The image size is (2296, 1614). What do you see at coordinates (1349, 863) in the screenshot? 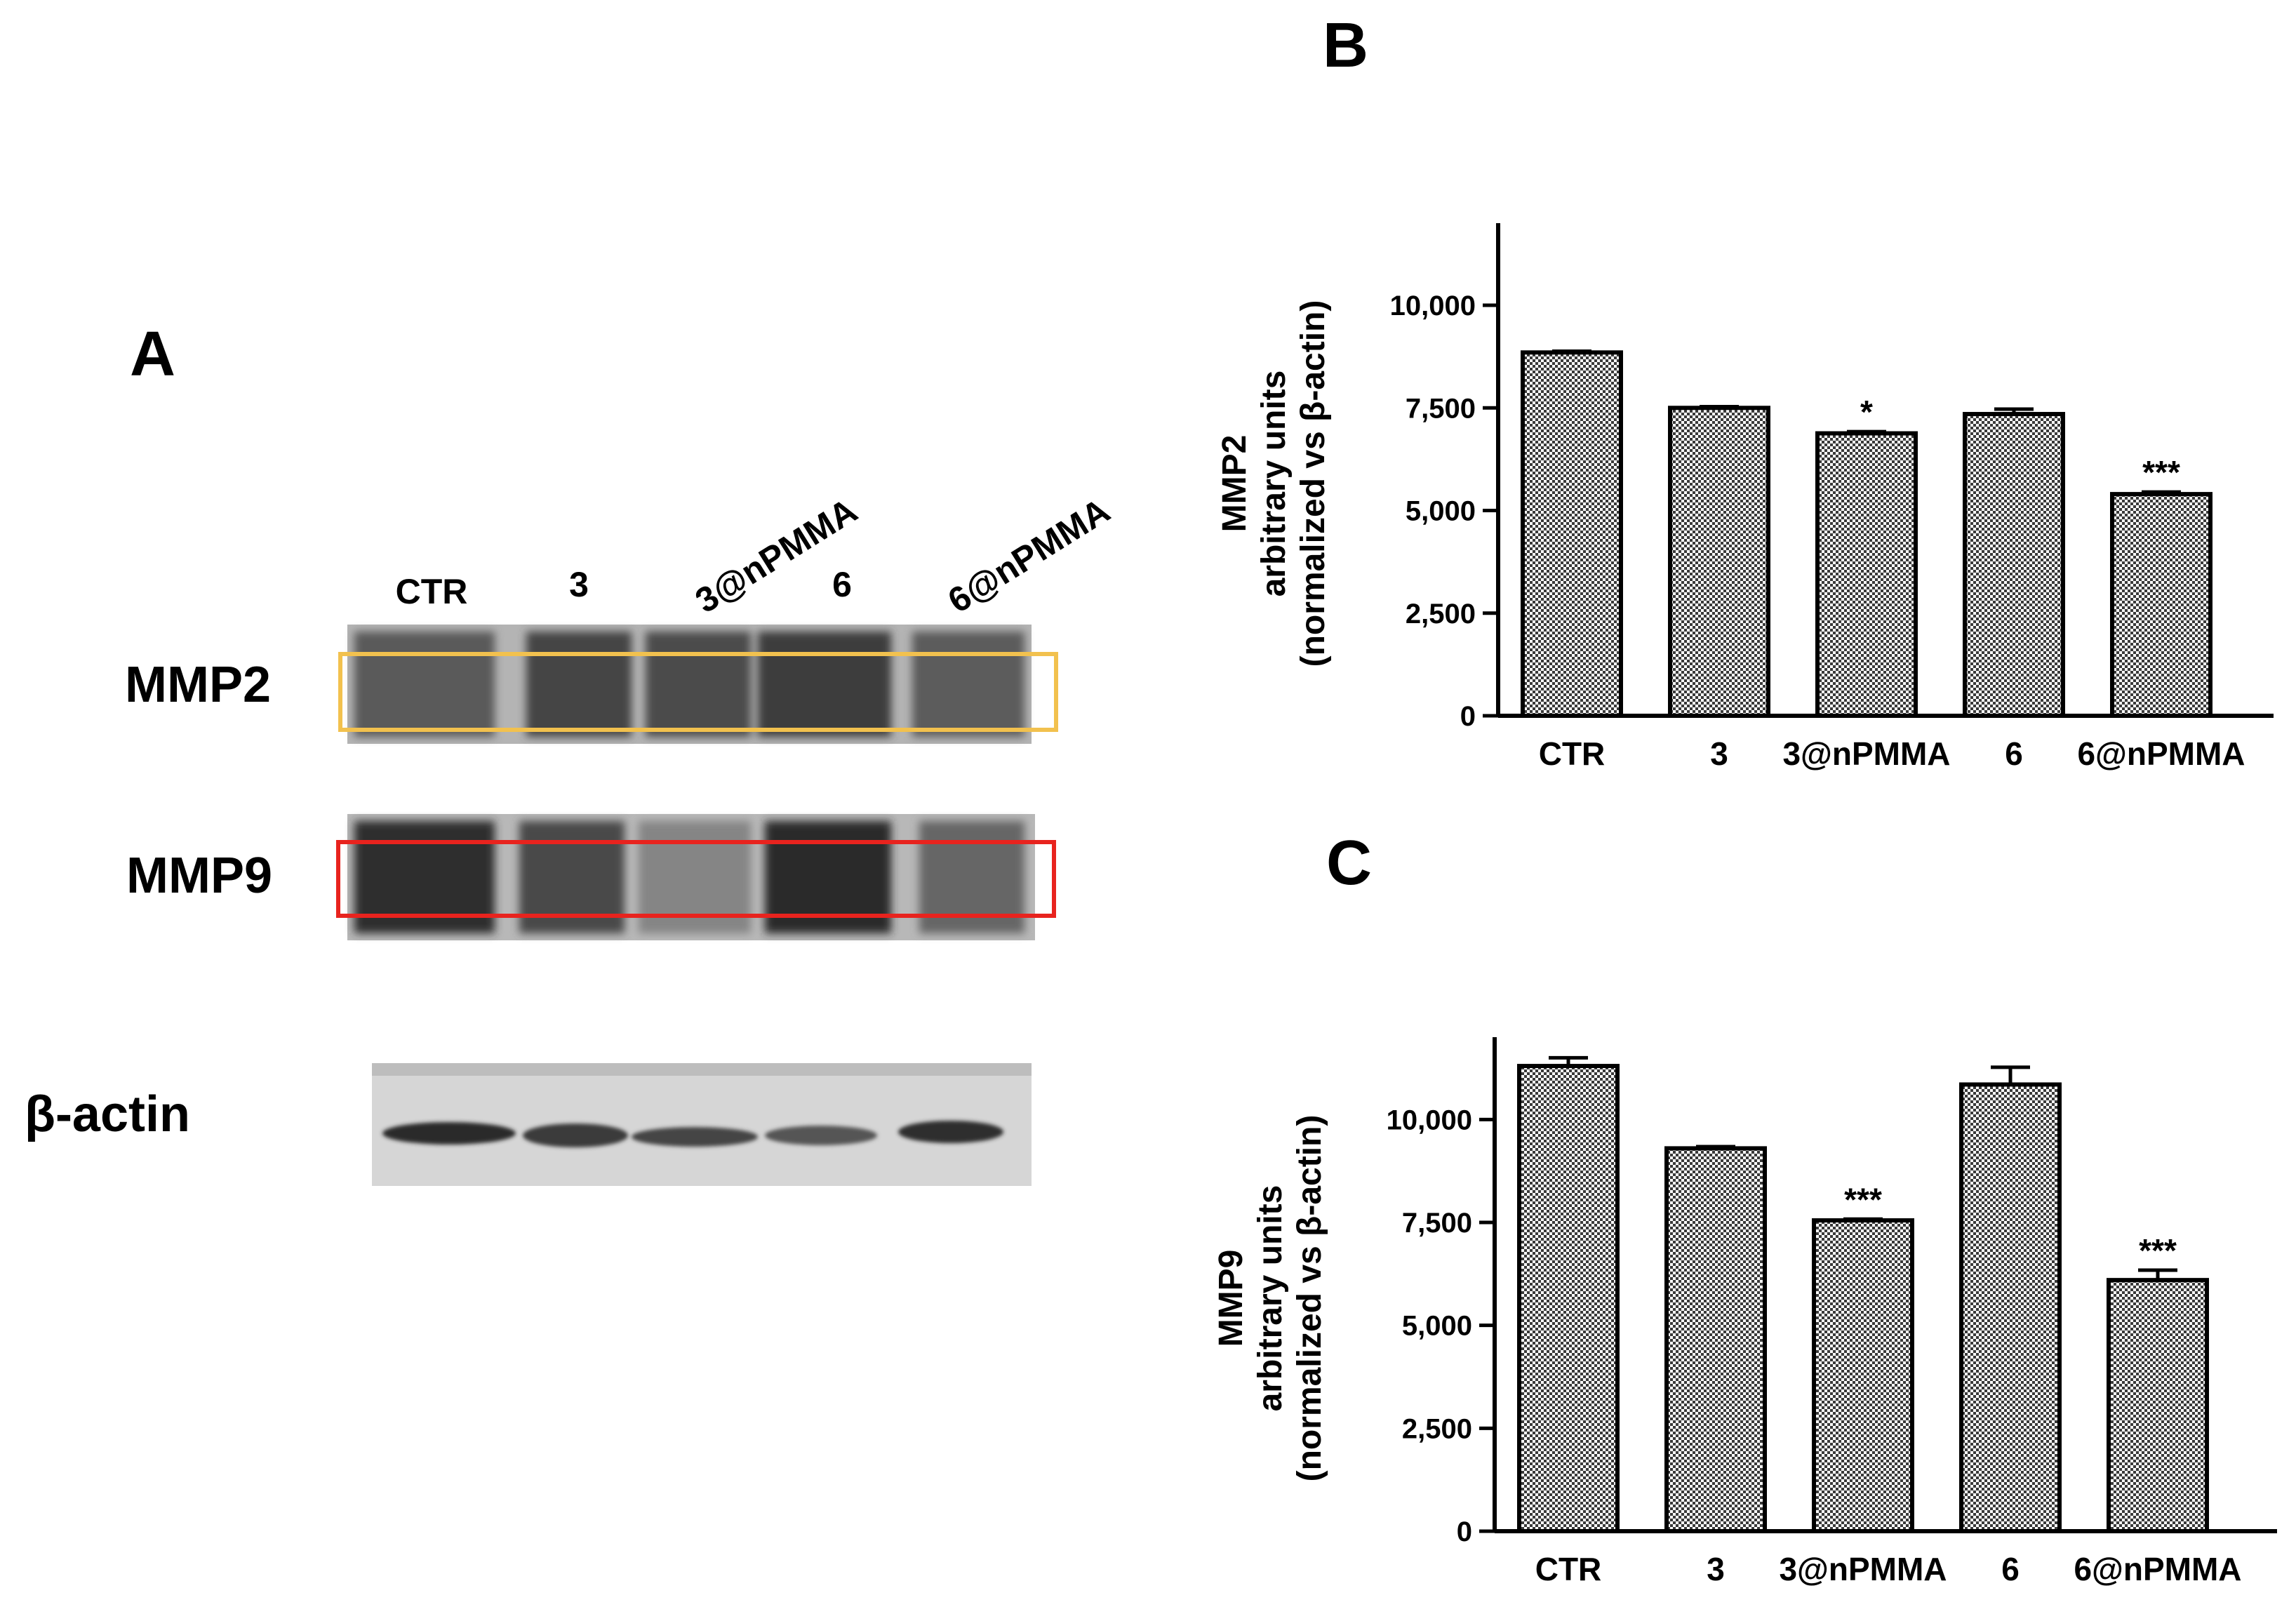
I see `panel-label-c: C` at bounding box center [1349, 863].